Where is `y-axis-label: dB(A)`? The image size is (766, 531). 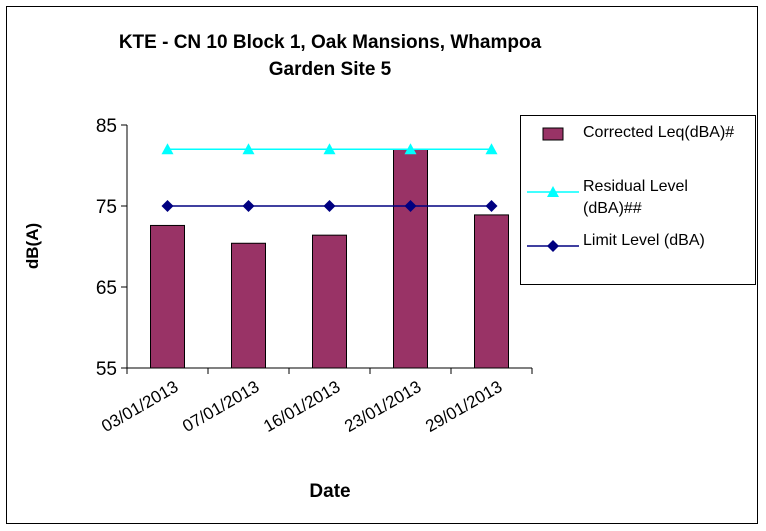 y-axis-label: dB(A) is located at coordinates (32, 246).